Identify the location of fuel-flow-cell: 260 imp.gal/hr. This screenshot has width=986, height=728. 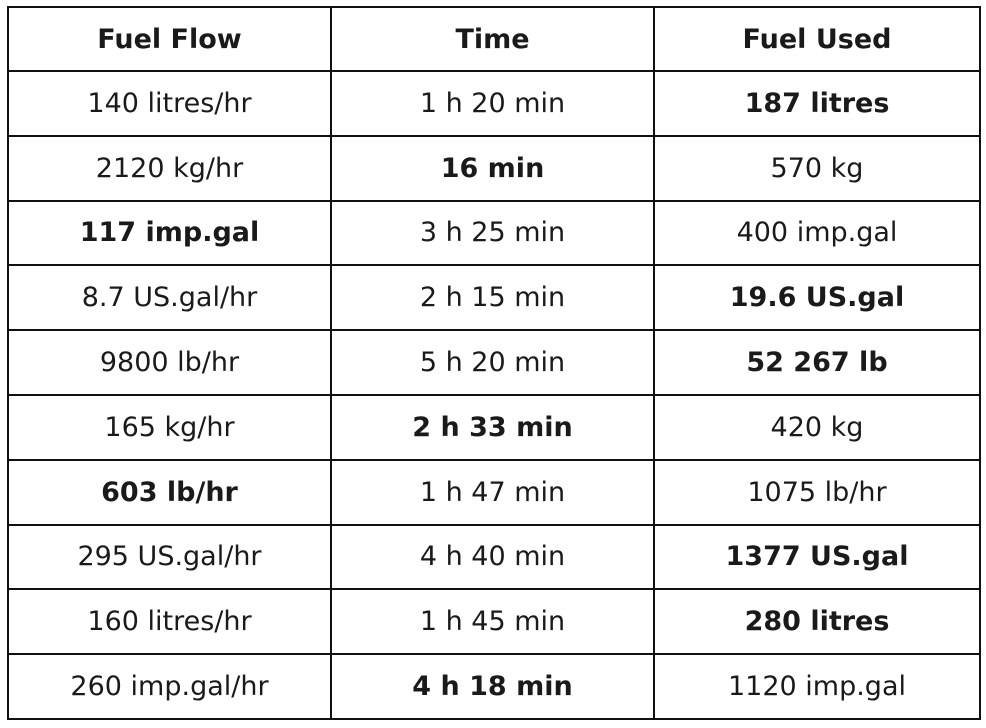
(169, 686).